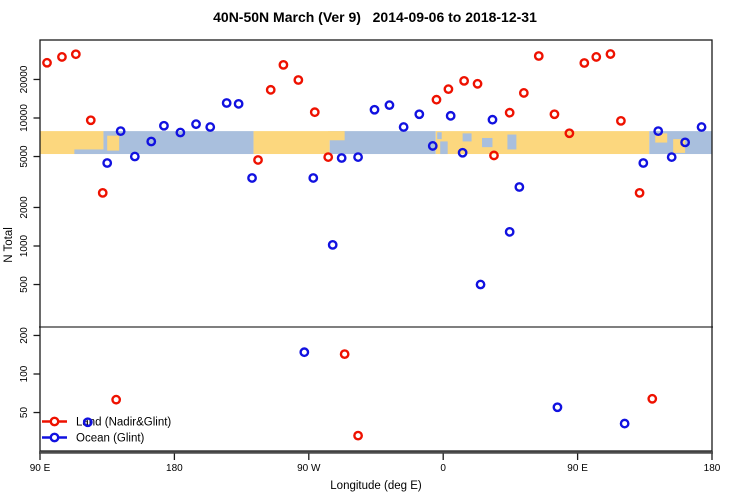 This screenshot has width=750, height=500. Describe the element at coordinates (106, 431) in the screenshot. I see `legend: Land (Nadir&Glint) Ocean (Glint)` at that location.